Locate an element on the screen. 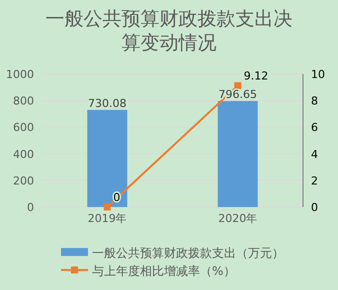 The width and height of the screenshot is (338, 290). x-tick-label: 2020年 is located at coordinates (238, 218).